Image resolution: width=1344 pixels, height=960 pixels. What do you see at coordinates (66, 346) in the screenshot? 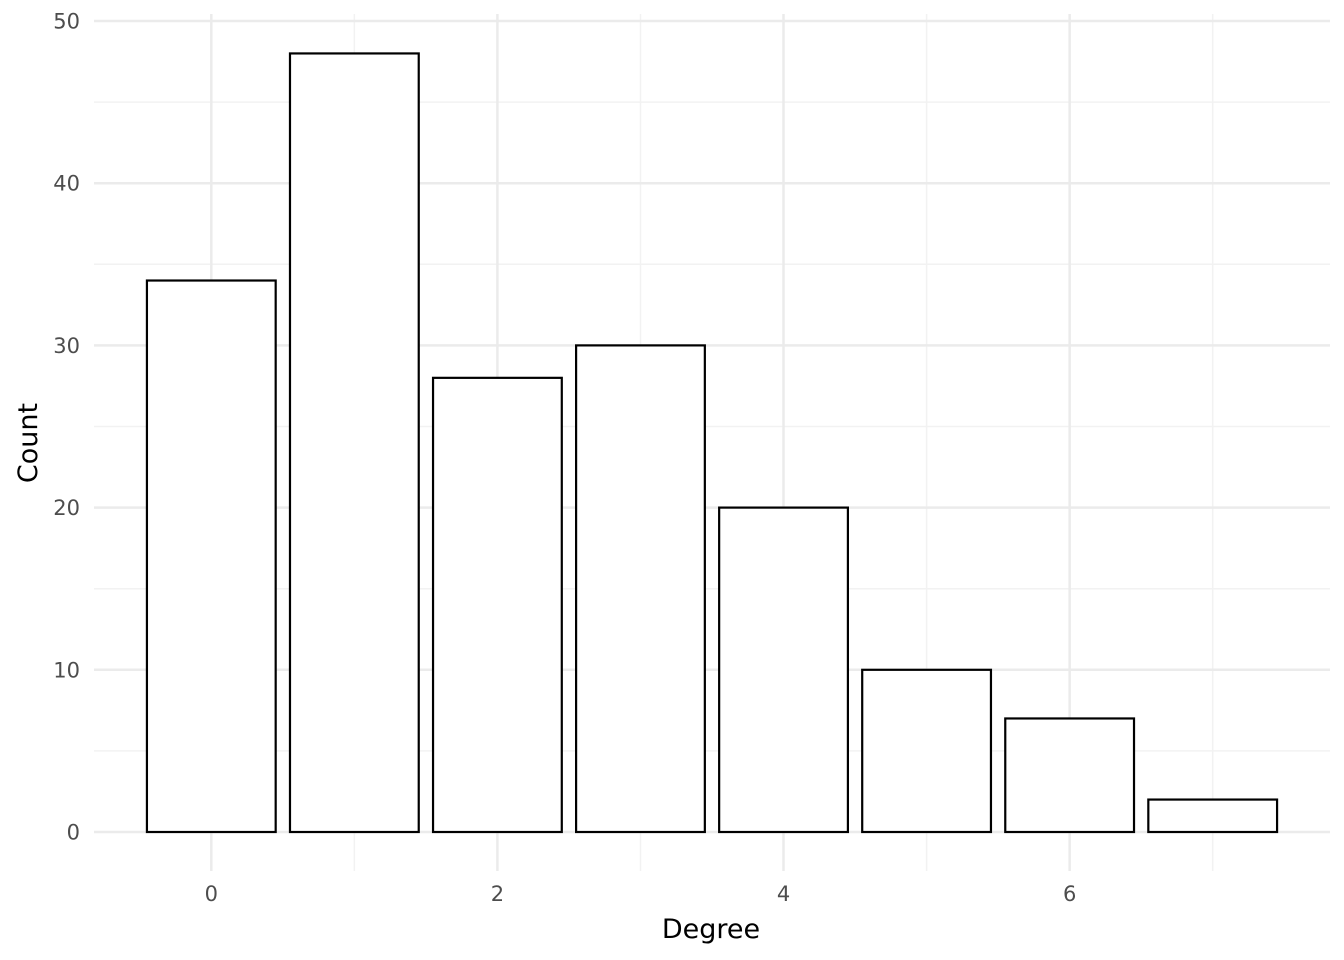
I see `y-tick-label: 30` at bounding box center [66, 346].